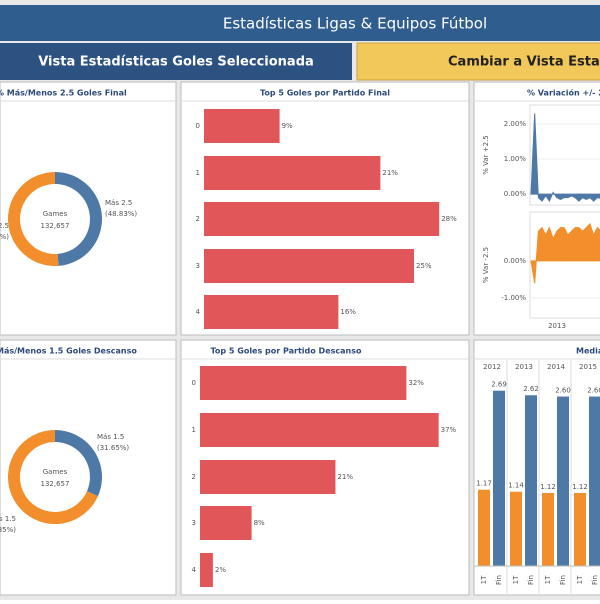 This screenshot has width=600, height=604. Describe the element at coordinates (563, 93) in the screenshot. I see `panel-title: % Variación +/- 2.5` at that location.